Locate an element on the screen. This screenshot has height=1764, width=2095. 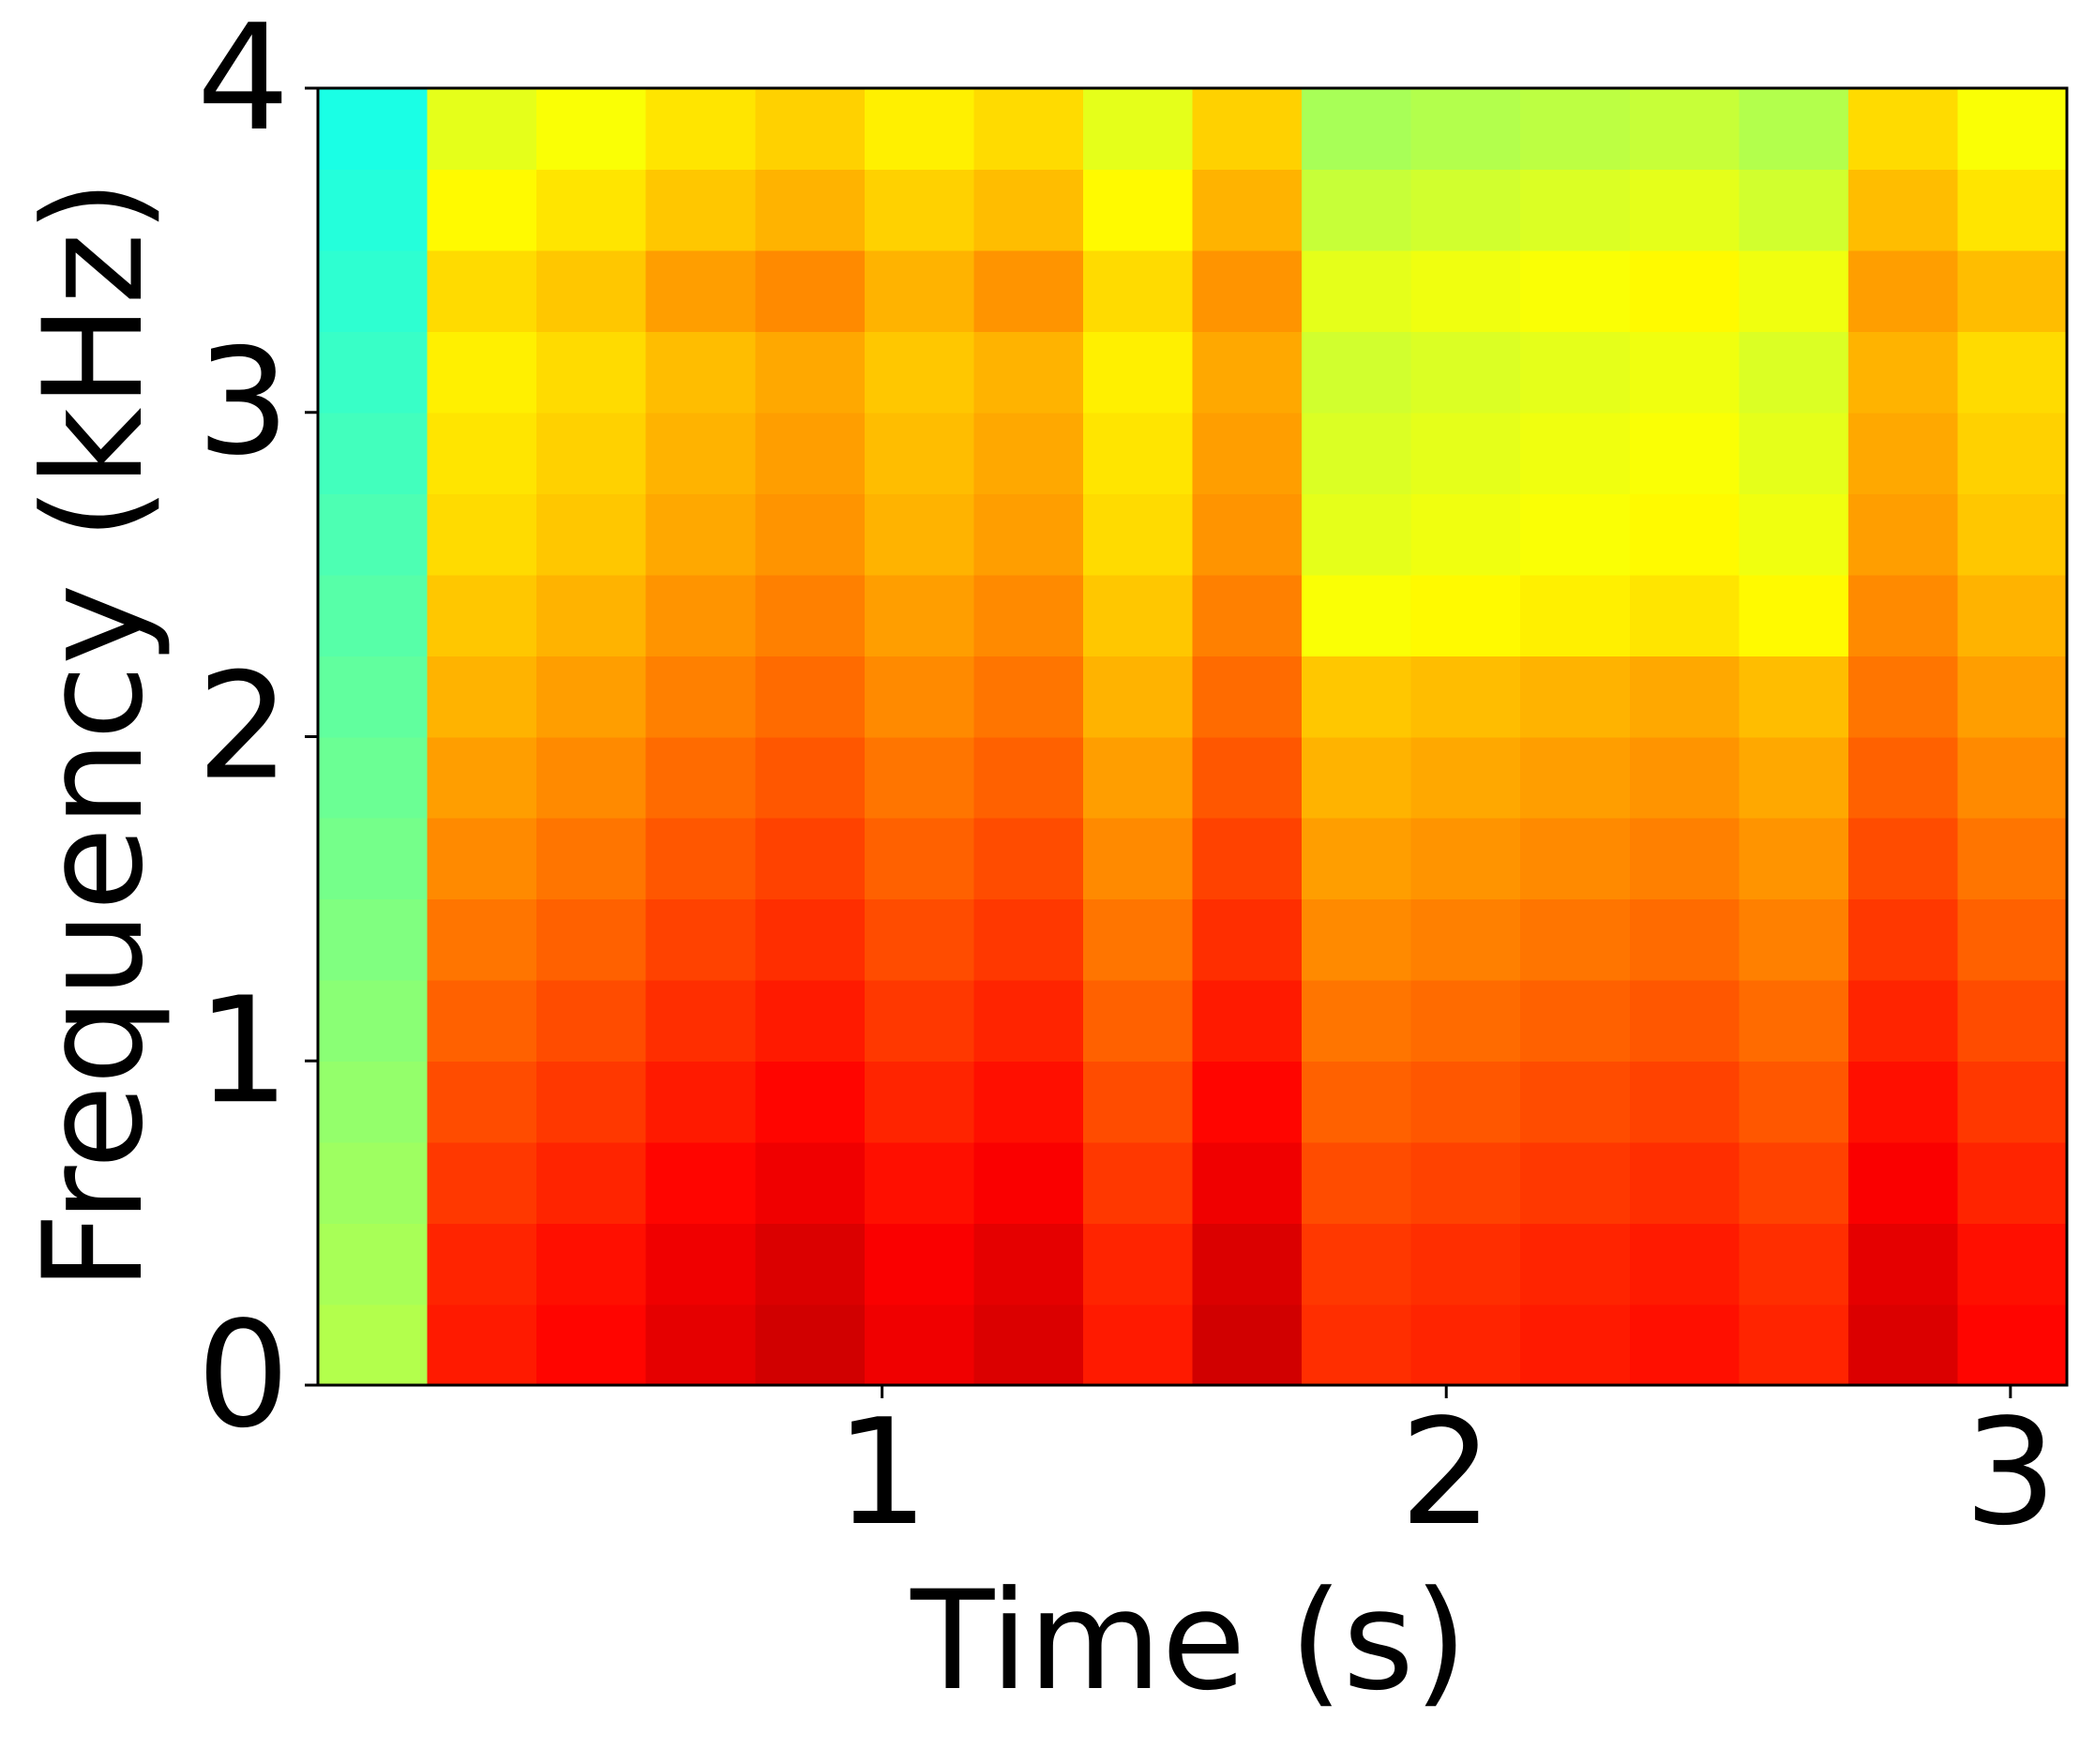
x-tick-label: 2 is located at coordinates (1446, 1472).